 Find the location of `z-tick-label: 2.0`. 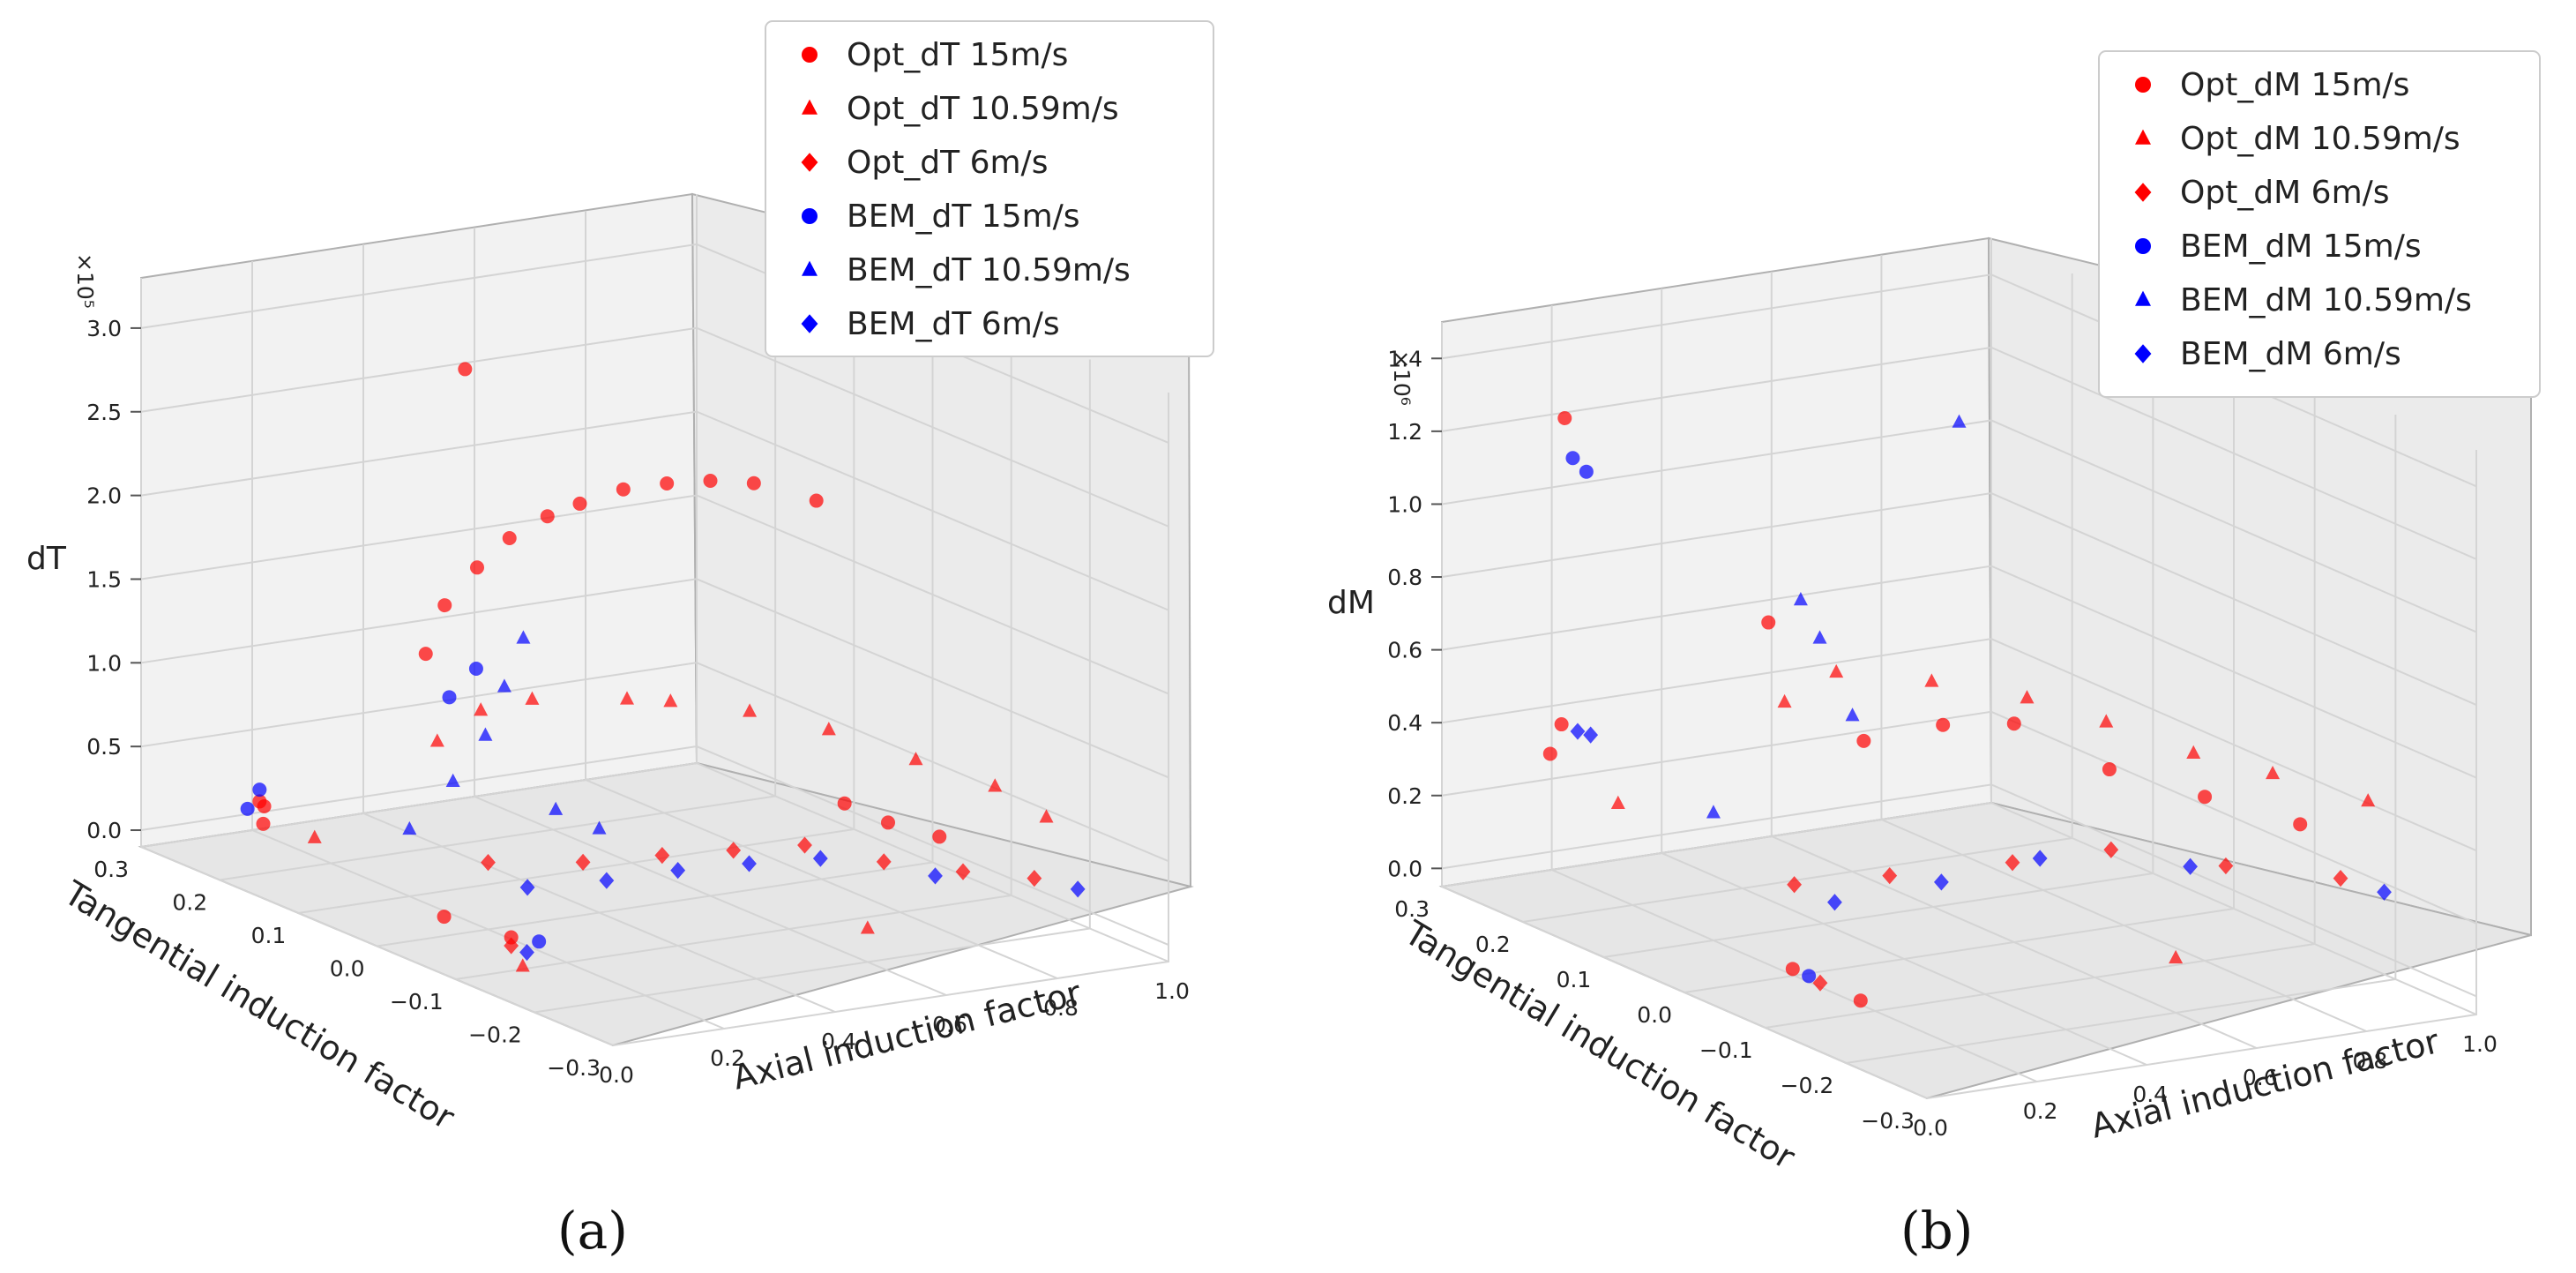

z-tick-label: 2.0 is located at coordinates (104, 496).